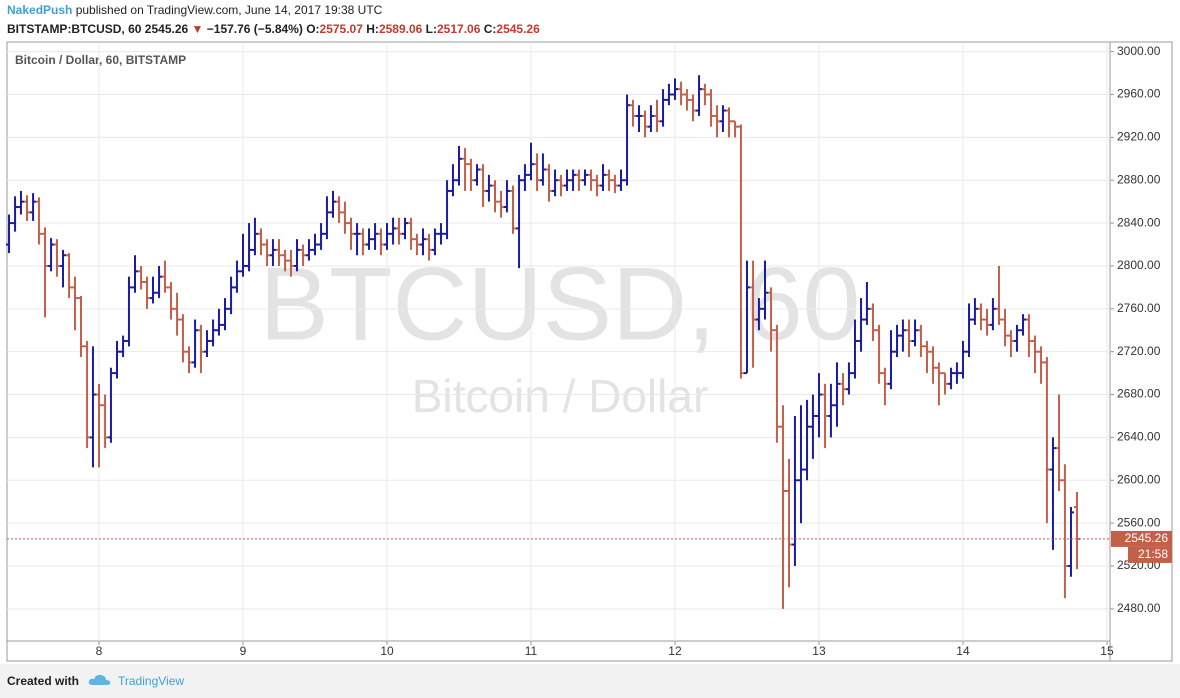 The width and height of the screenshot is (1180, 698). What do you see at coordinates (151, 681) in the screenshot?
I see `brand: TradingView` at bounding box center [151, 681].